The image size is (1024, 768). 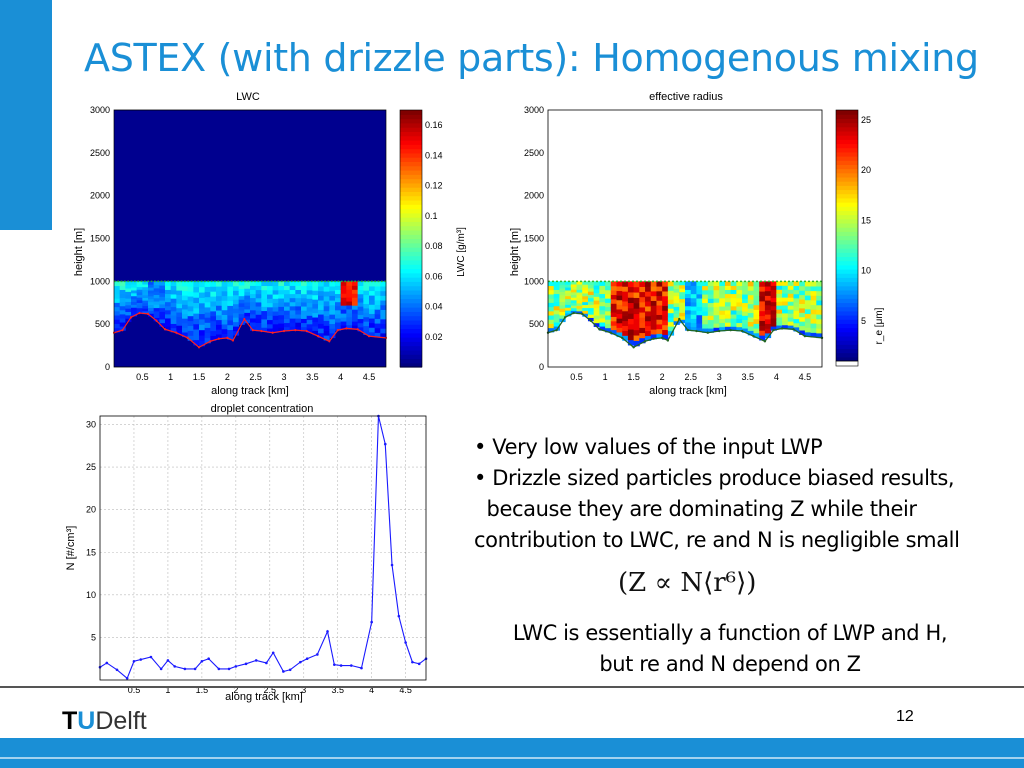 I want to click on x-tick-label: 3.5, so click(x=312, y=377).